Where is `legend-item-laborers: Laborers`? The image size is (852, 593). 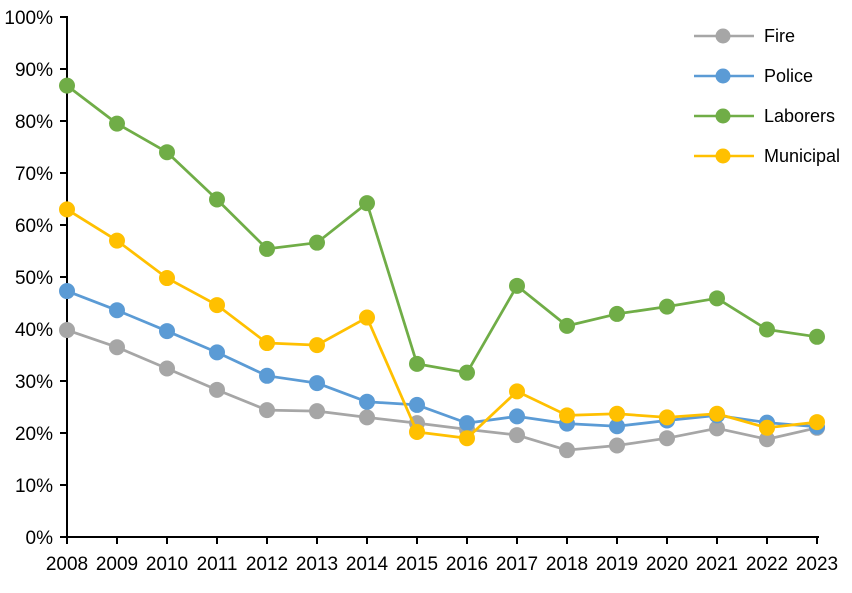
legend-item-laborers: Laborers is located at coordinates (766, 116).